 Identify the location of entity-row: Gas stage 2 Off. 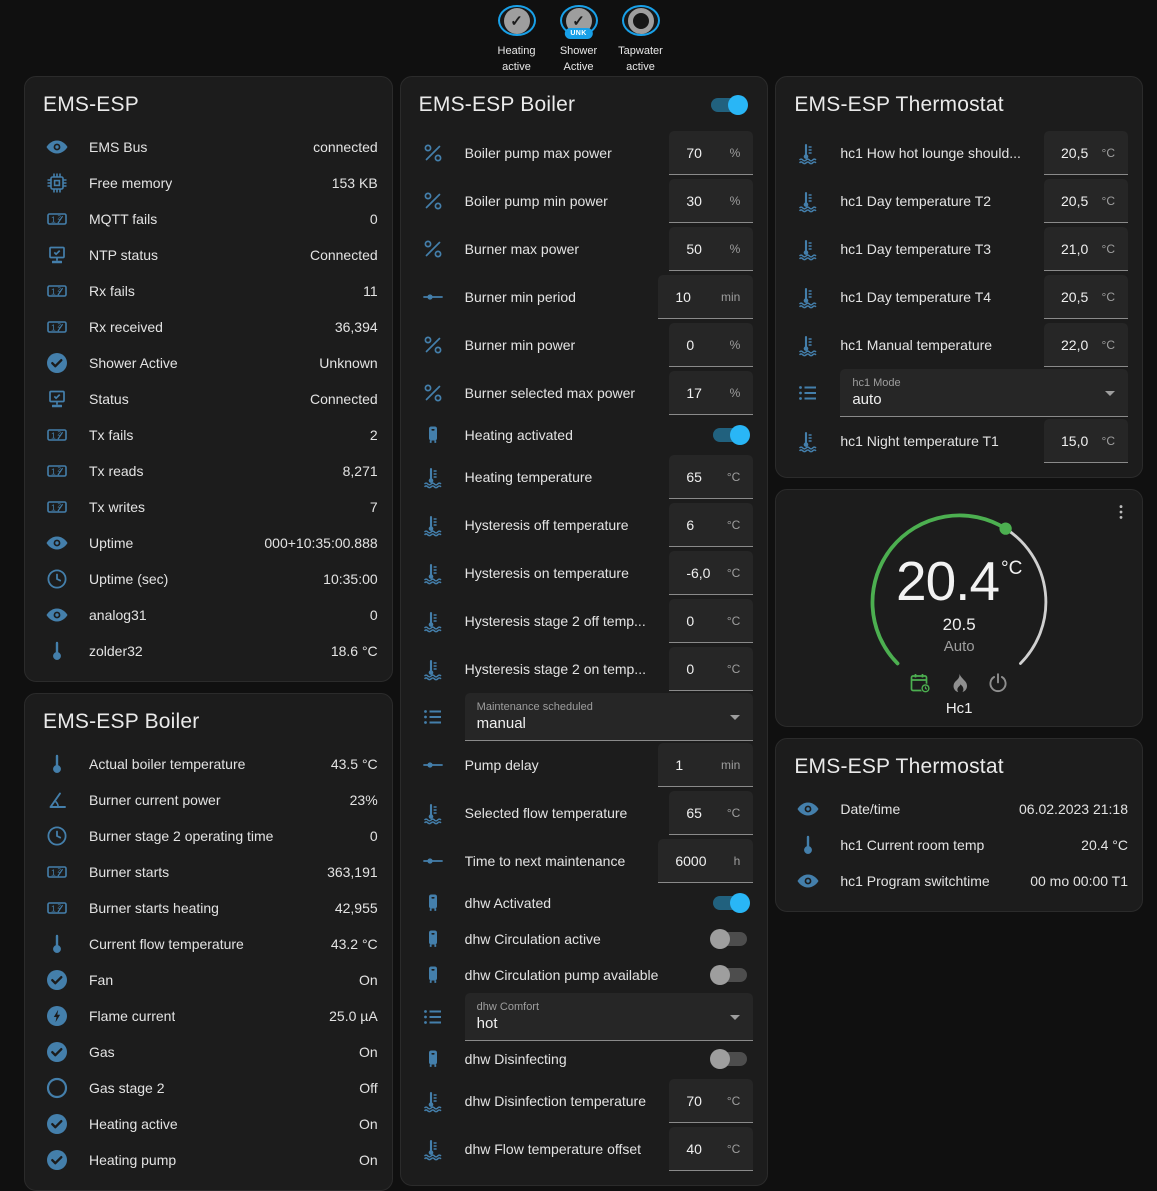
(209, 1088).